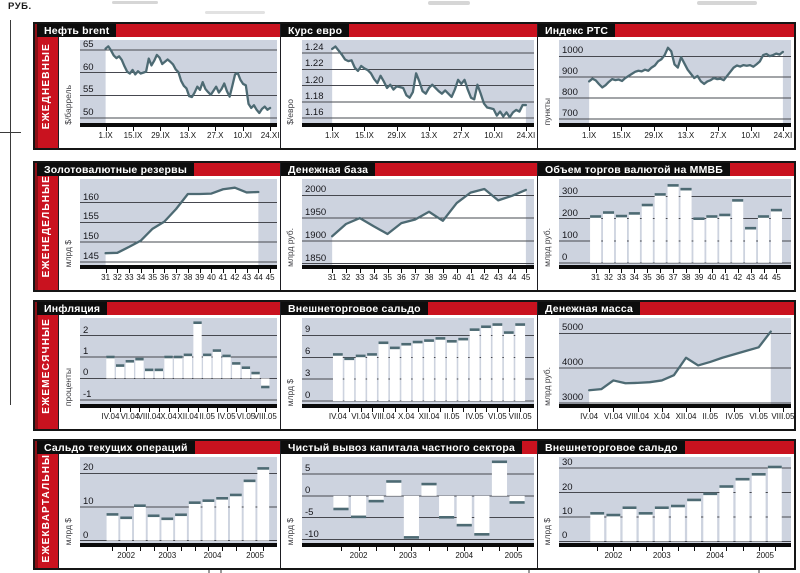  What do you see at coordinates (133, 135) in the screenshot?
I see `x-axis-label: 15.IX` at bounding box center [133, 135].